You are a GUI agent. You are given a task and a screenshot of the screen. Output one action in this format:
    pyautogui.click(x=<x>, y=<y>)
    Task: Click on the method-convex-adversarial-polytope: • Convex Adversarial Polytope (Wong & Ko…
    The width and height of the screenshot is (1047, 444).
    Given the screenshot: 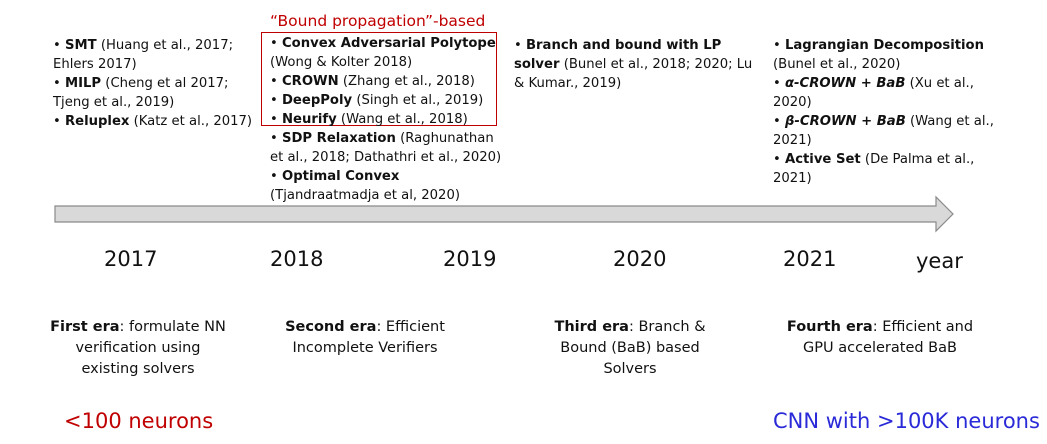 What is the action you would take?
    pyautogui.click(x=383, y=53)
    